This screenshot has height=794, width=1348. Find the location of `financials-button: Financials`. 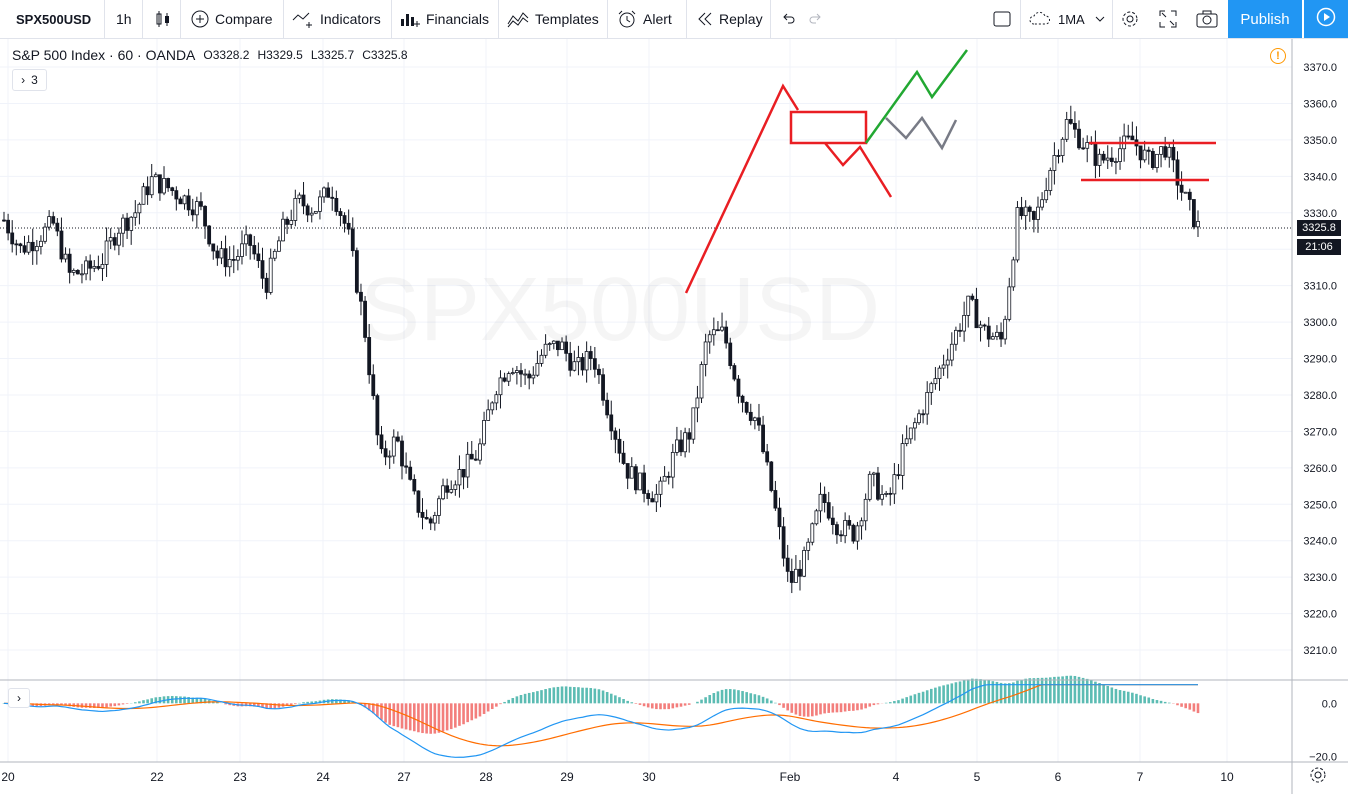

financials-button: Financials is located at coordinates (444, 19).